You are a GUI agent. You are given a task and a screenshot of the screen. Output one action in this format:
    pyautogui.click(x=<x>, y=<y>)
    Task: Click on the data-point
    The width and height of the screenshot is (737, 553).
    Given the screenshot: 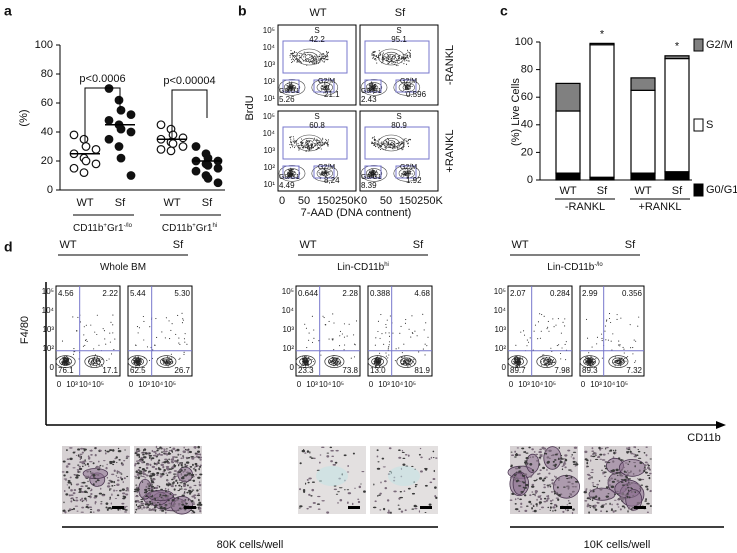 What is the action you would take?
    pyautogui.click(x=161, y=149)
    